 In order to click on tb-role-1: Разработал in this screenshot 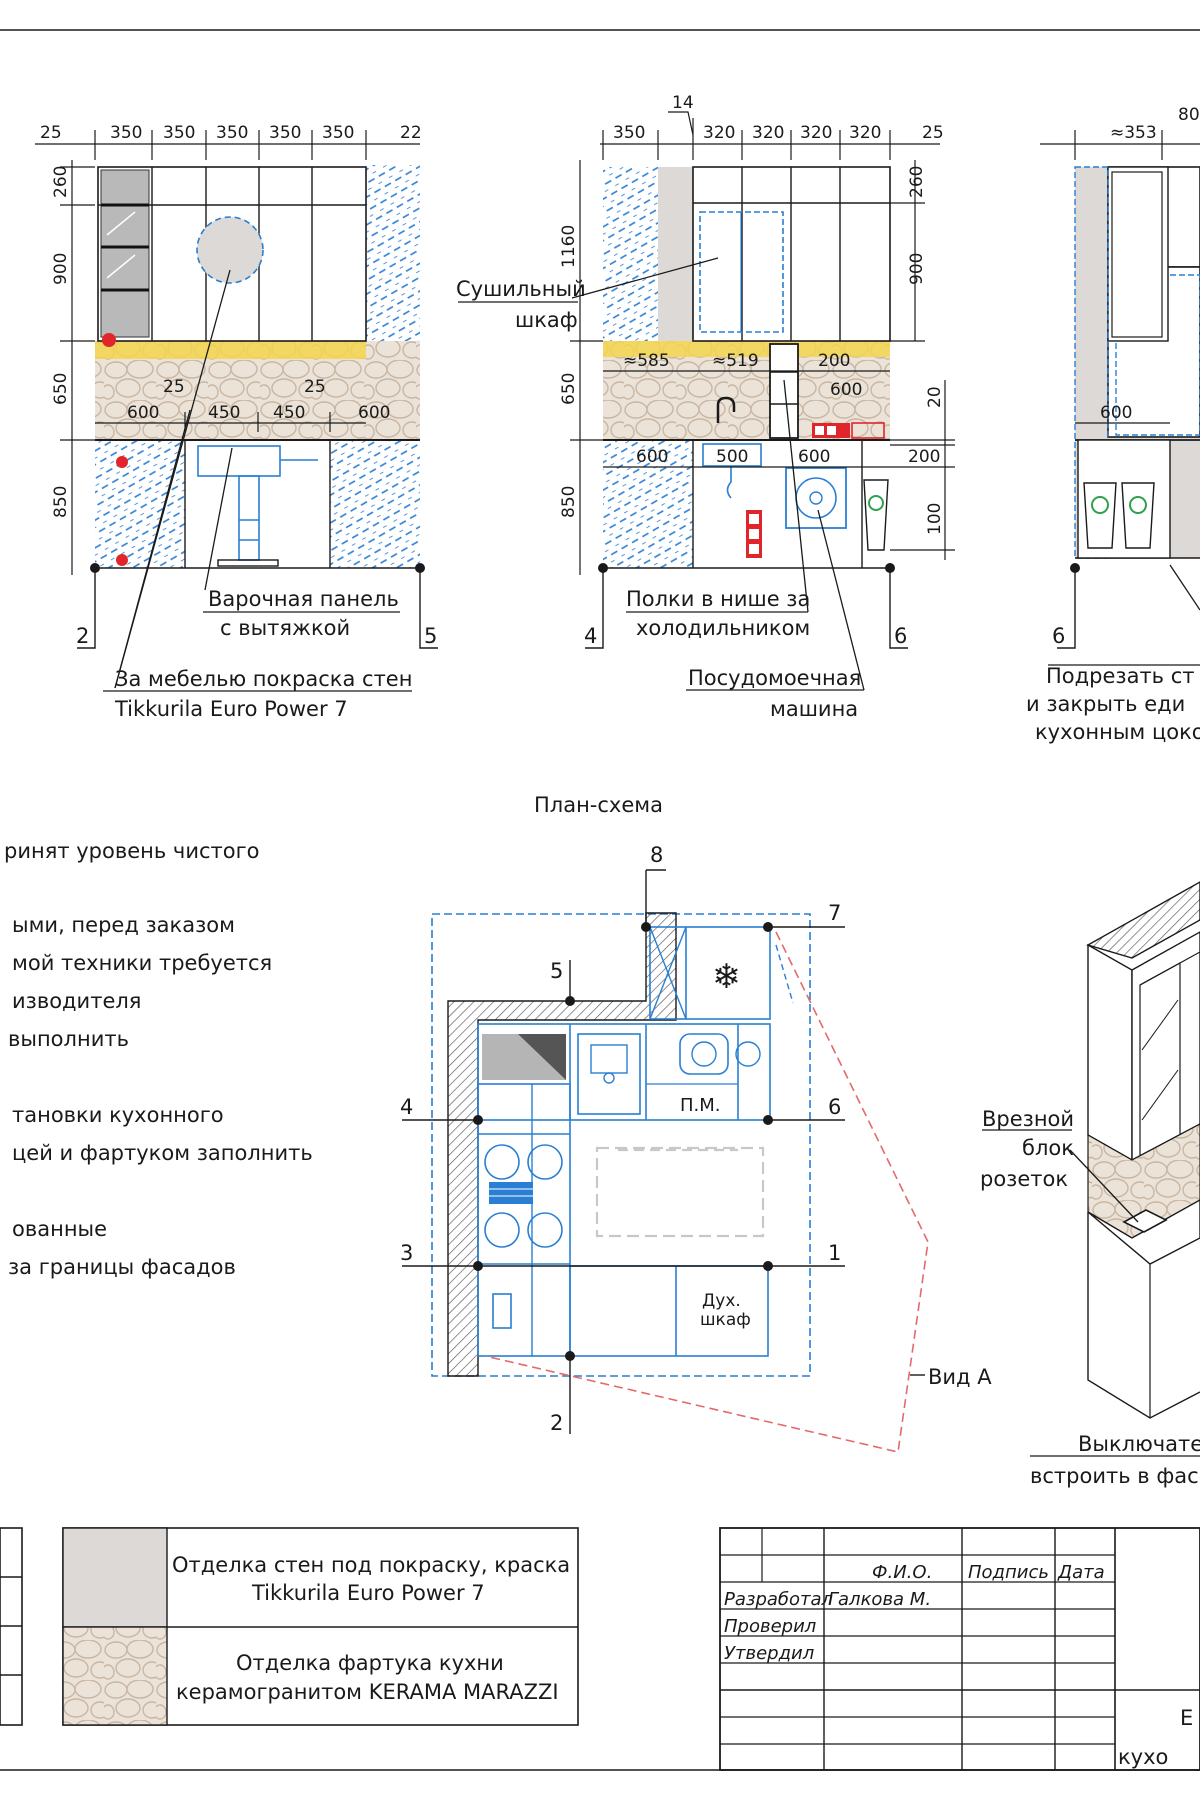, I will do `click(778, 1599)`.